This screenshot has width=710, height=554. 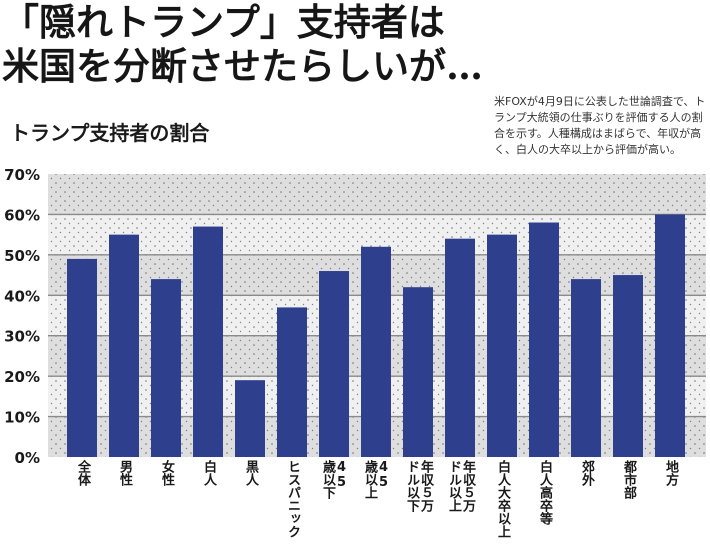 What do you see at coordinates (208, 473) in the screenshot?
I see `x-tick-label: 白人` at bounding box center [208, 473].